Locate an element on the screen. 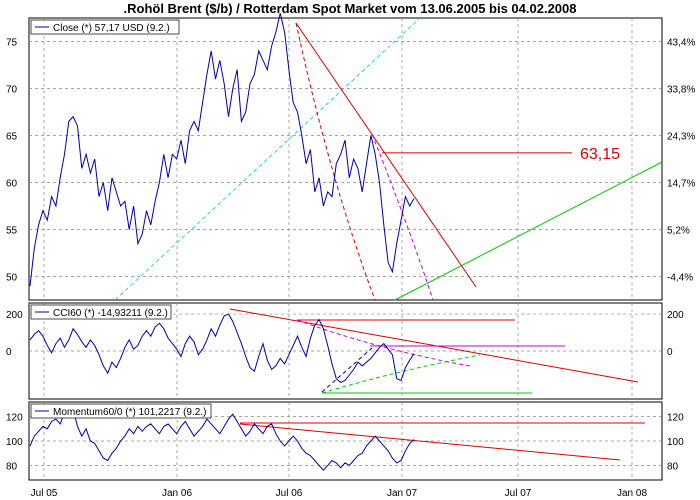  y-tick-label-left: 55 is located at coordinates (12, 231).